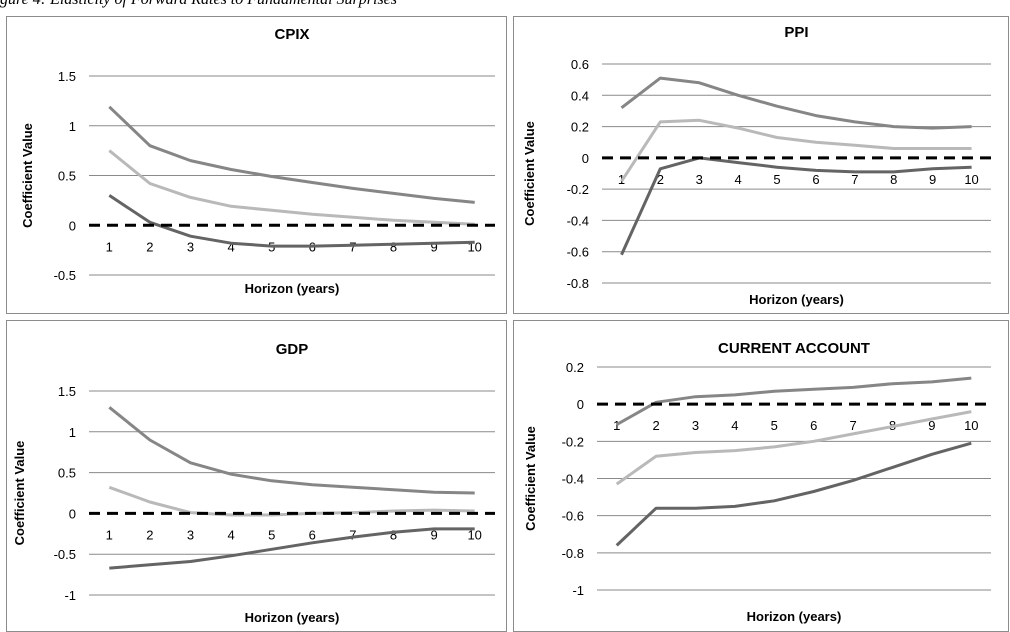 The image size is (1010, 632). Describe the element at coordinates (190, 246) in the screenshot. I see `cpix-x-tick-label: 3` at that location.